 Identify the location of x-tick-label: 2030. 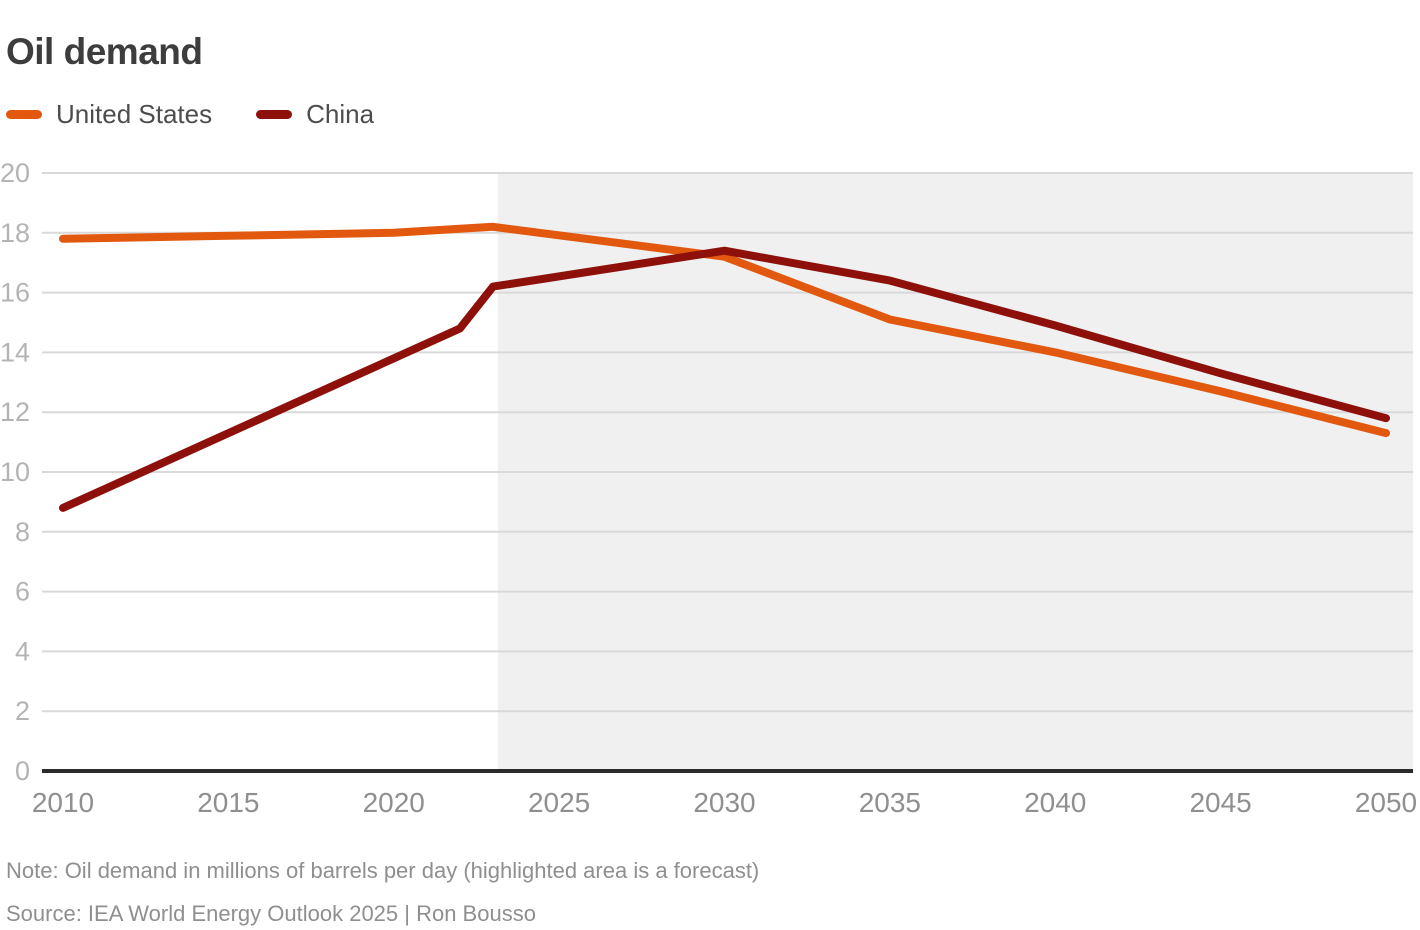
(724, 802).